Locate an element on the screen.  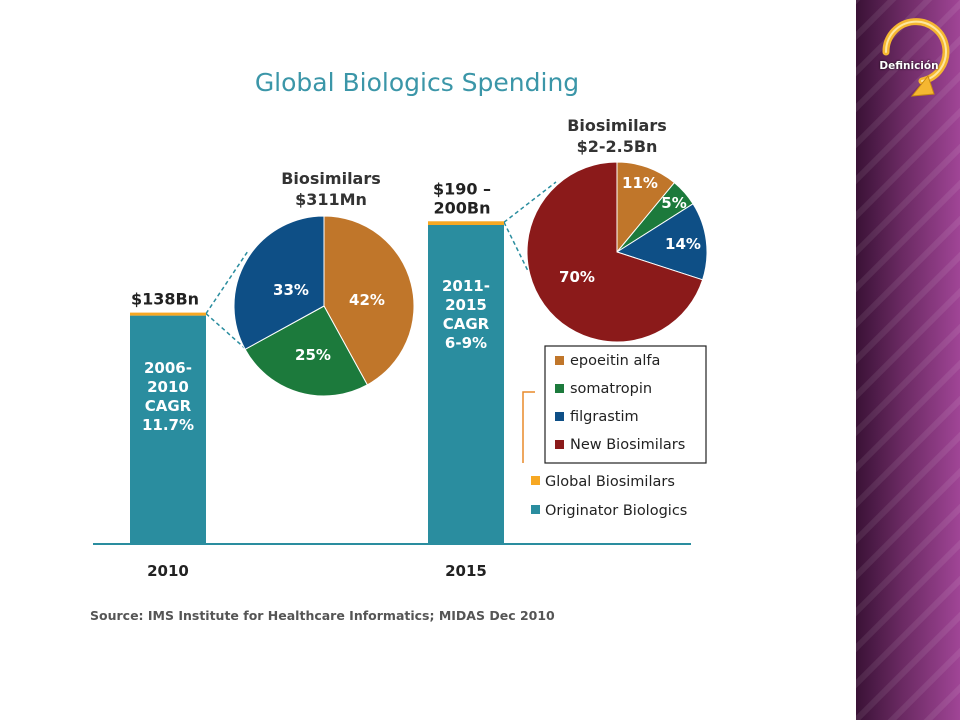
pie-slice-new-biosimilars is located at coordinates (615, 252).